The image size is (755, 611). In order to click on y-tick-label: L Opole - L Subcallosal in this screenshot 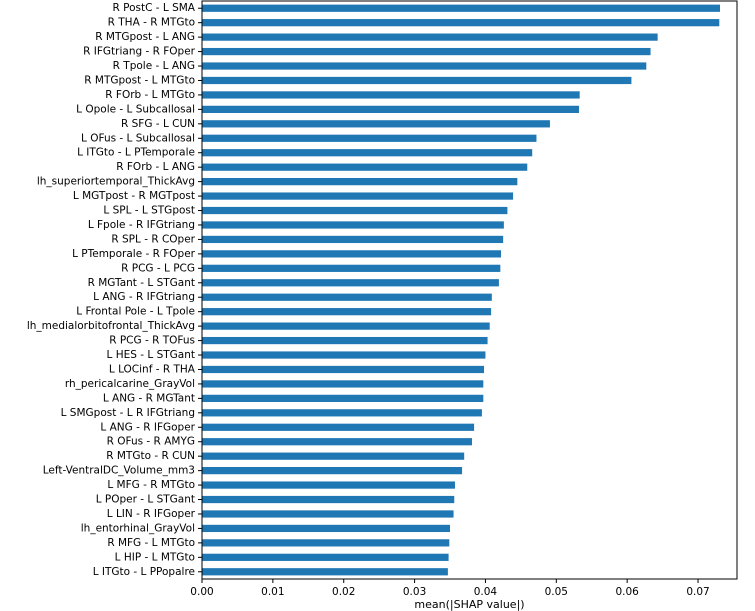, I will do `click(135, 109)`.